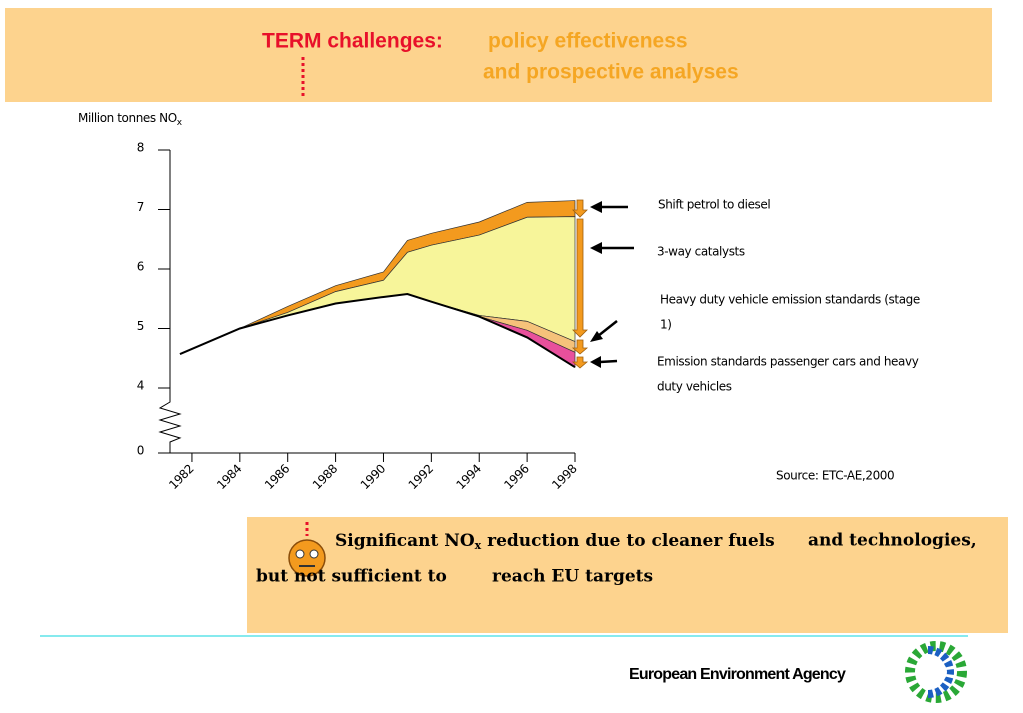 The width and height of the screenshot is (1023, 713). I want to click on x-tick-label: 1988, so click(325, 477).